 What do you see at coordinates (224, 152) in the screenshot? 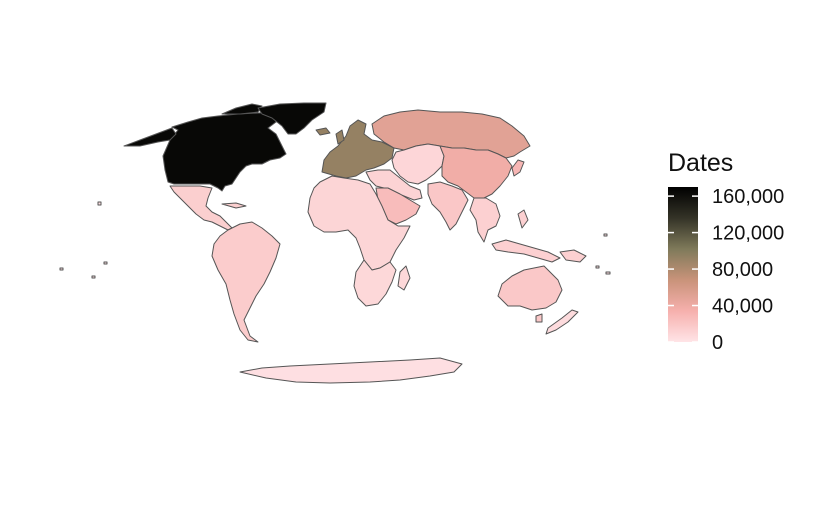
I see `region-north-america` at bounding box center [224, 152].